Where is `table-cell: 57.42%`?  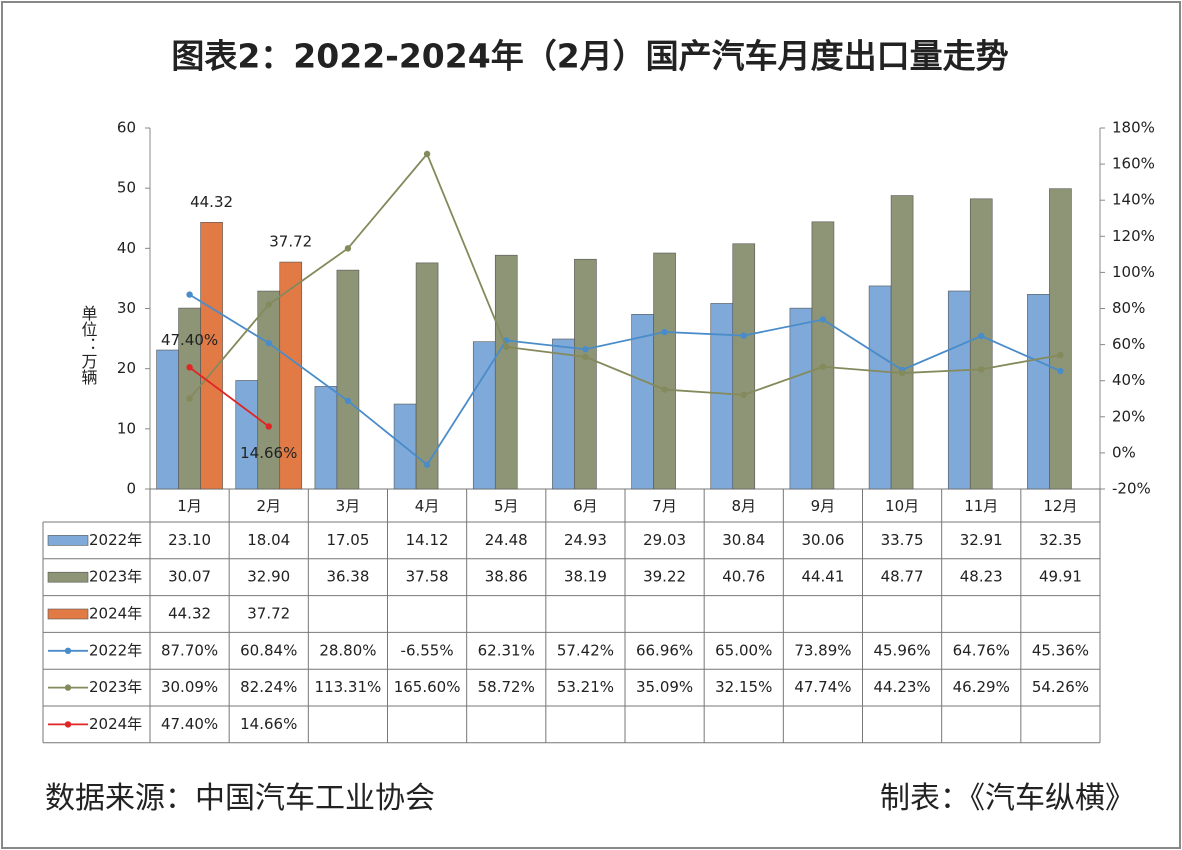
table-cell: 57.42% is located at coordinates (585, 650).